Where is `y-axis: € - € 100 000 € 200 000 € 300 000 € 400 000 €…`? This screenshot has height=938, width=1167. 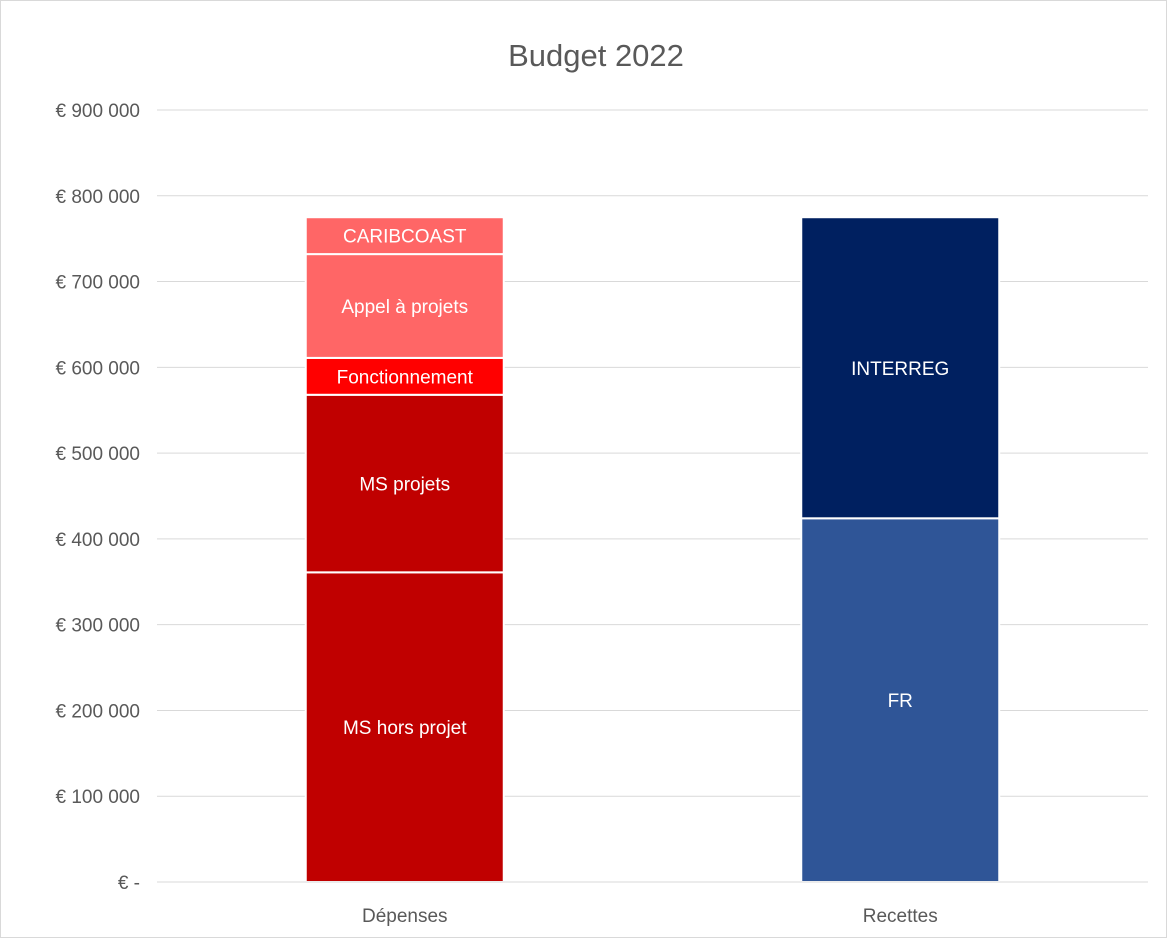
y-axis: € - € 100 000 € 200 000 € 300 000 € 400 000 €… is located at coordinates (97, 497).